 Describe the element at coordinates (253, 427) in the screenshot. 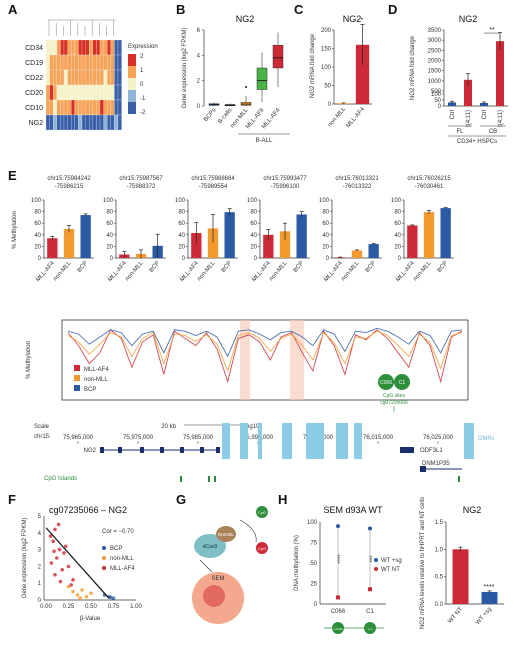

I see `genome-build: hg19` at that location.